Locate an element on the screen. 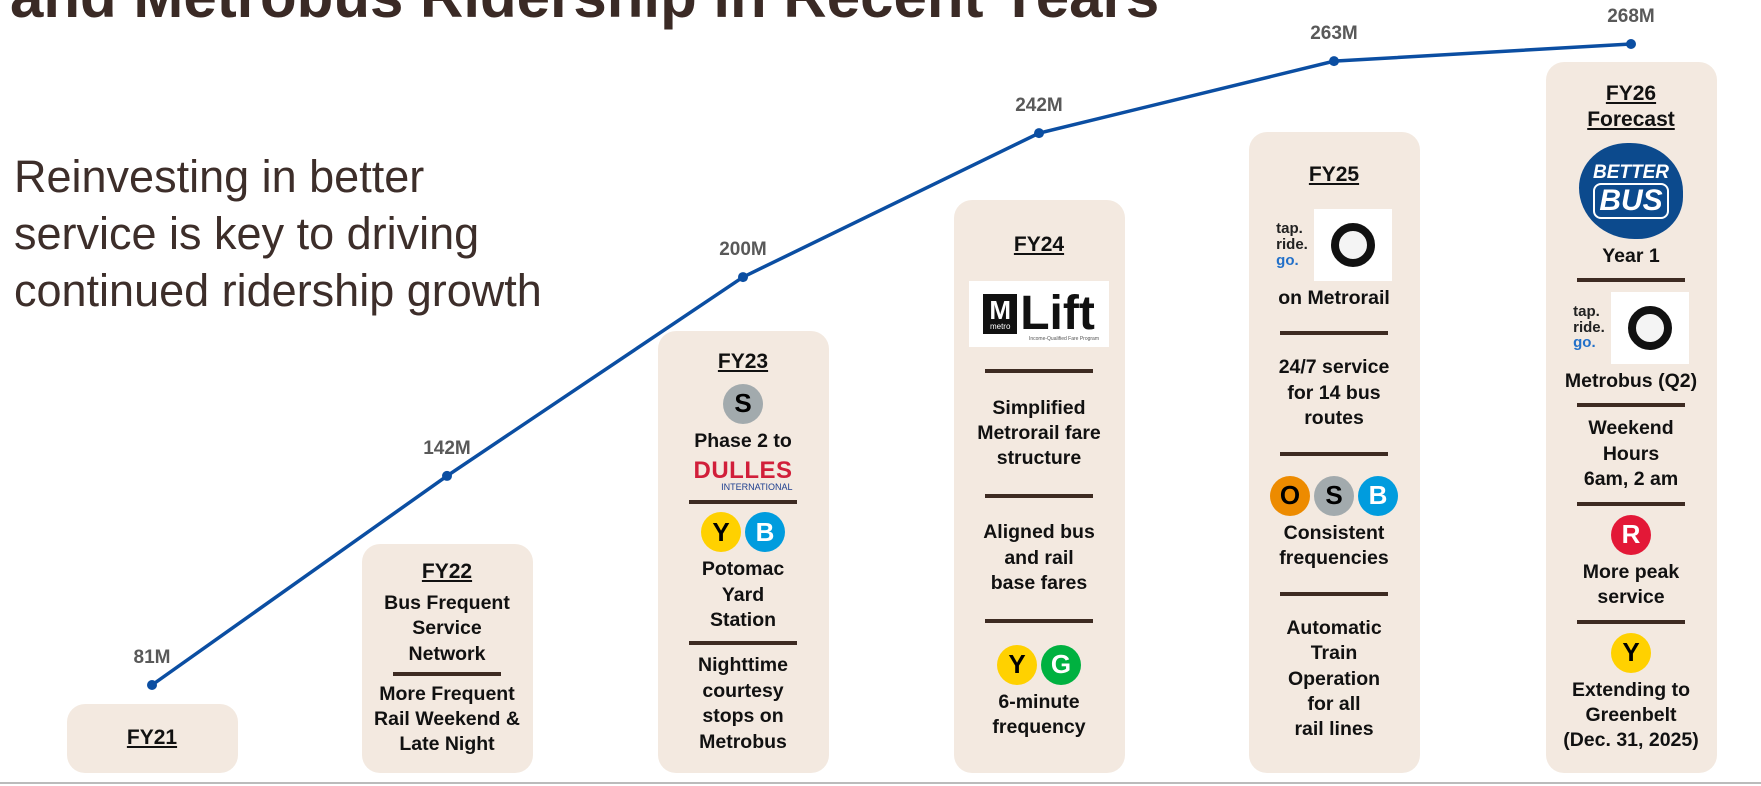 Image resolution: width=1761 pixels, height=786 pixels. card-section: 24/7 service for 14 bus routes is located at coordinates (1334, 393).